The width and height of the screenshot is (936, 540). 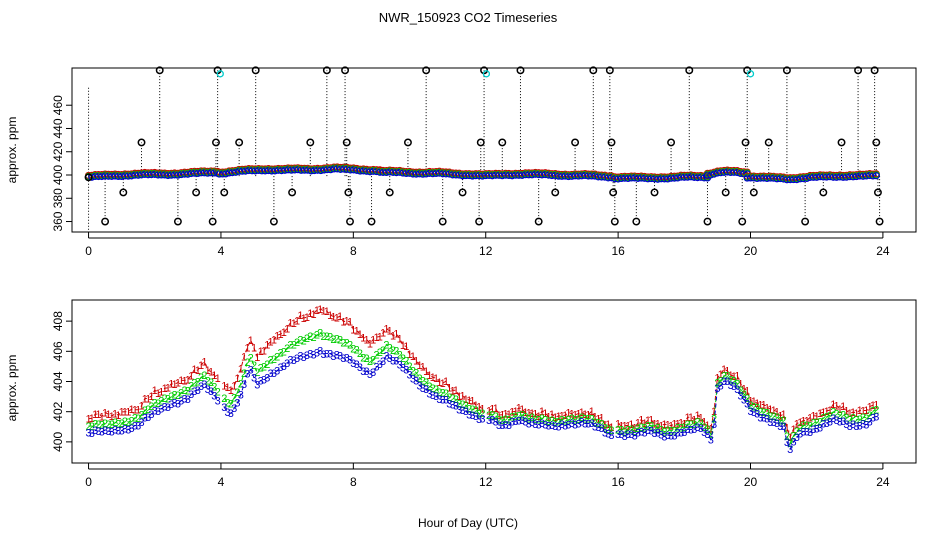 What do you see at coordinates (88, 482) in the screenshot?
I see `bottom-x-tick-label: 0` at bounding box center [88, 482].